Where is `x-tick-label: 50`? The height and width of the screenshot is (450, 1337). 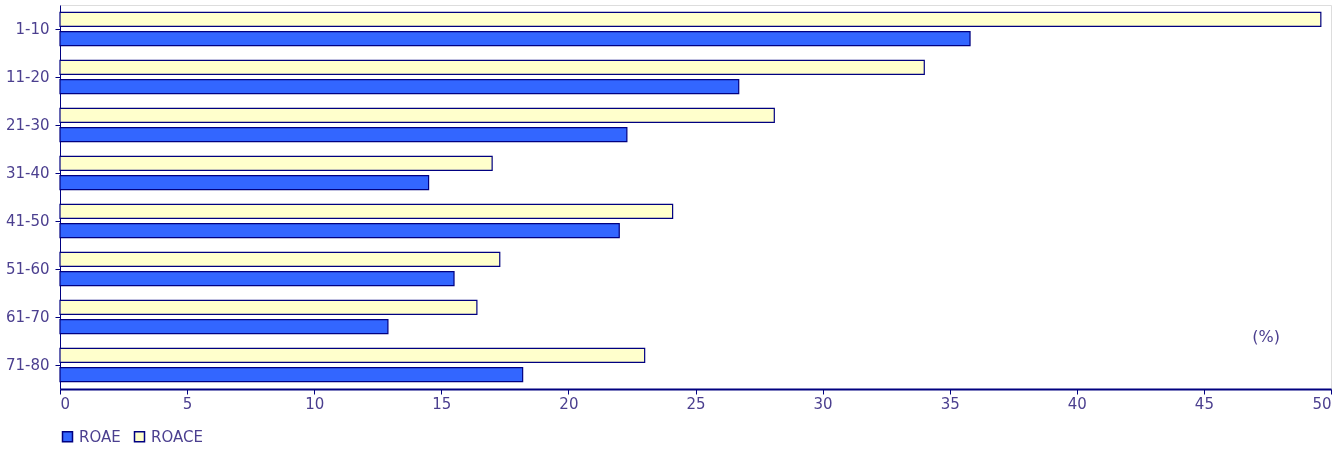
x-tick-label: 50 is located at coordinates (1322, 403).